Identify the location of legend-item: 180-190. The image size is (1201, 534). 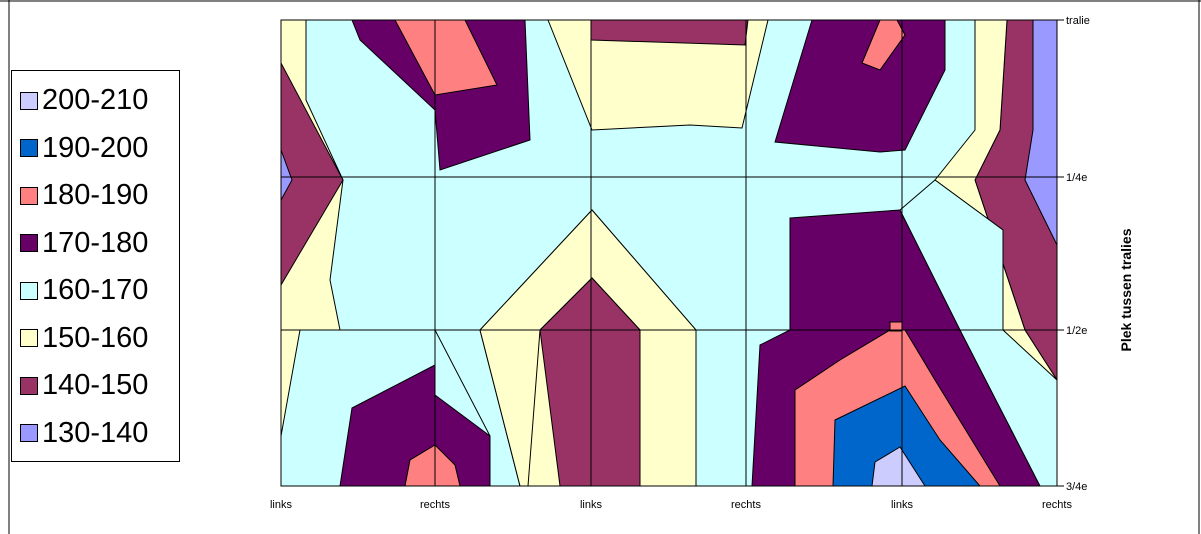
(99, 196).